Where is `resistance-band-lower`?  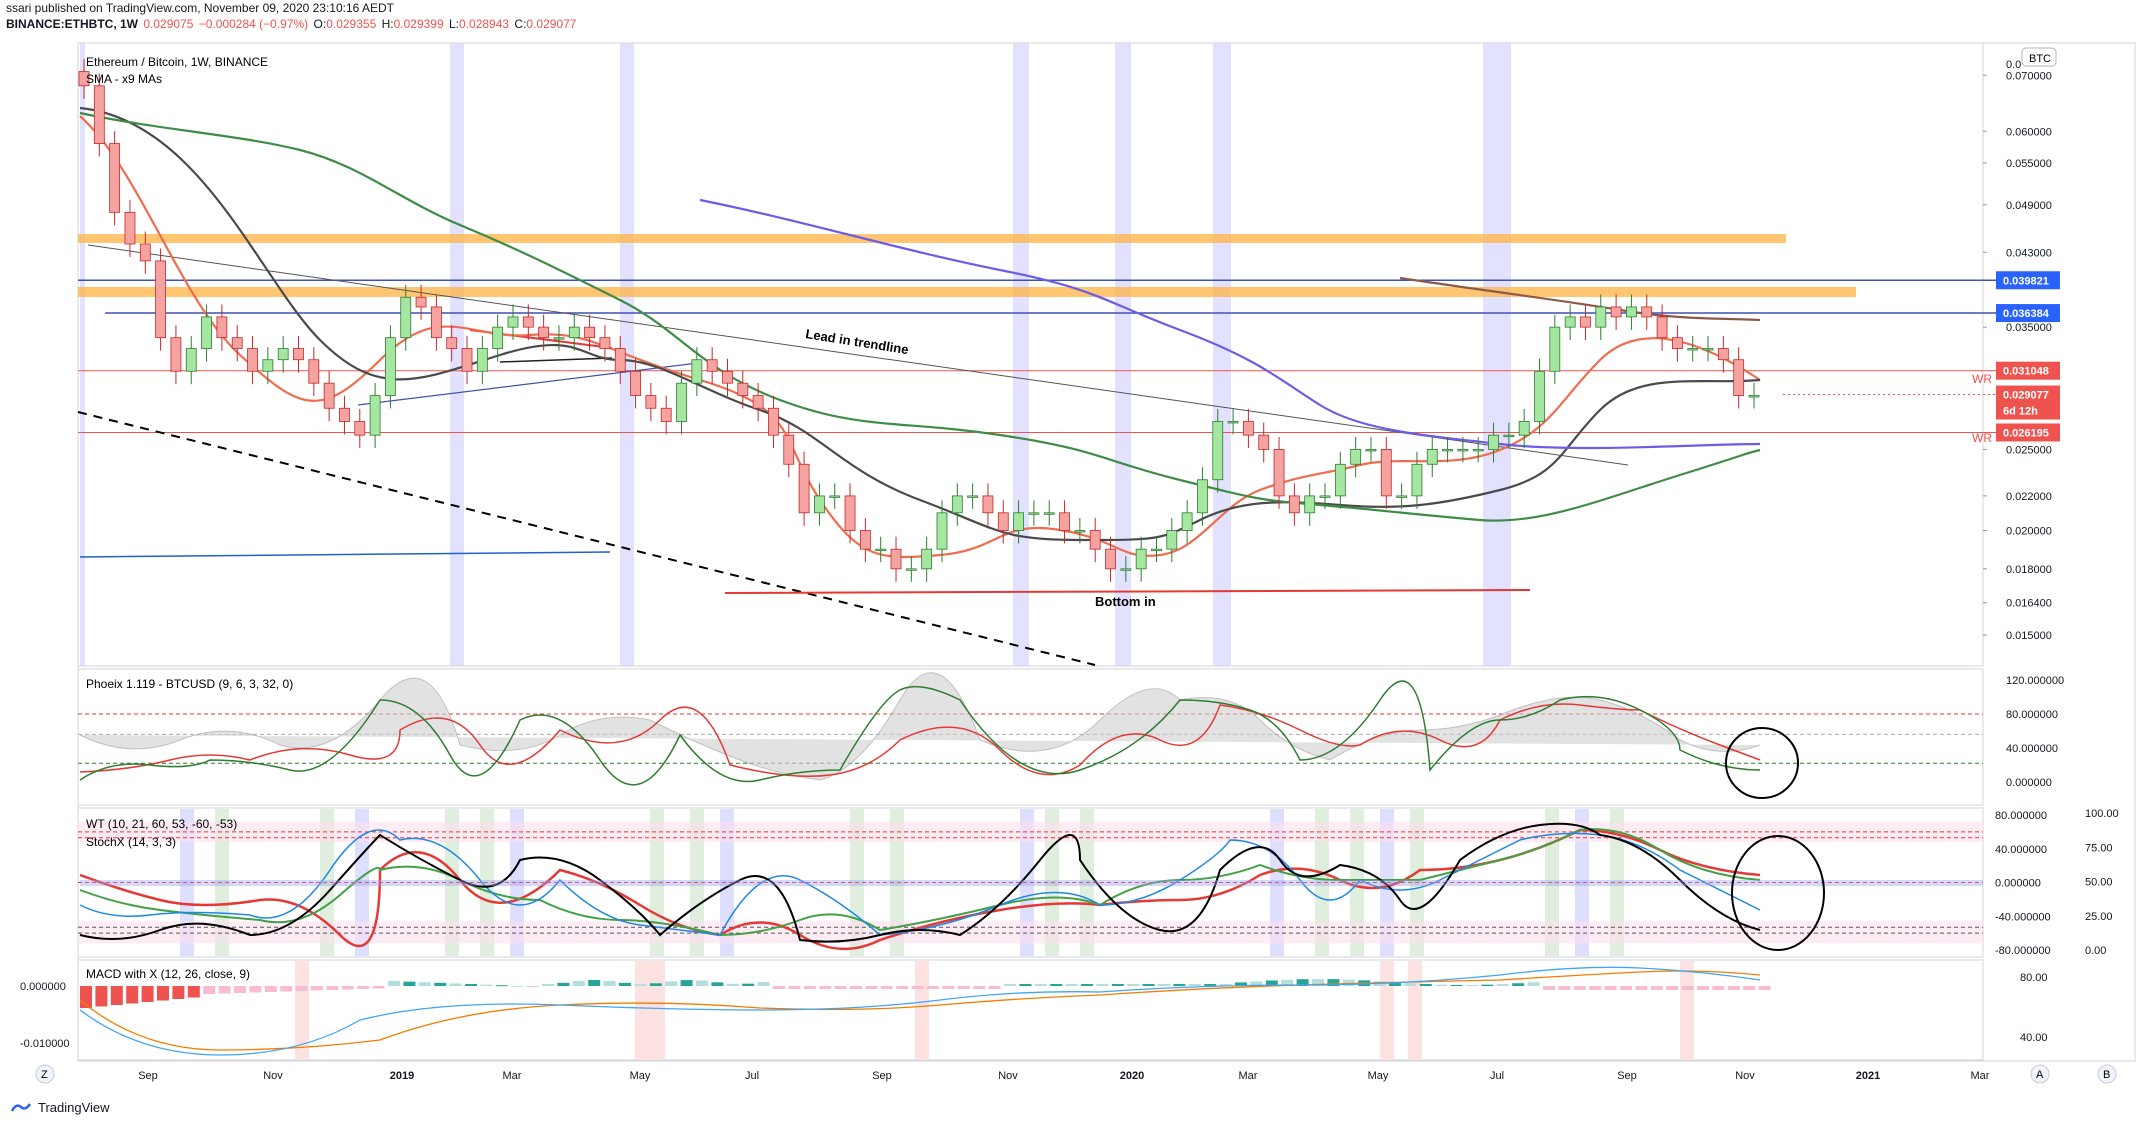 resistance-band-lower is located at coordinates (967, 292).